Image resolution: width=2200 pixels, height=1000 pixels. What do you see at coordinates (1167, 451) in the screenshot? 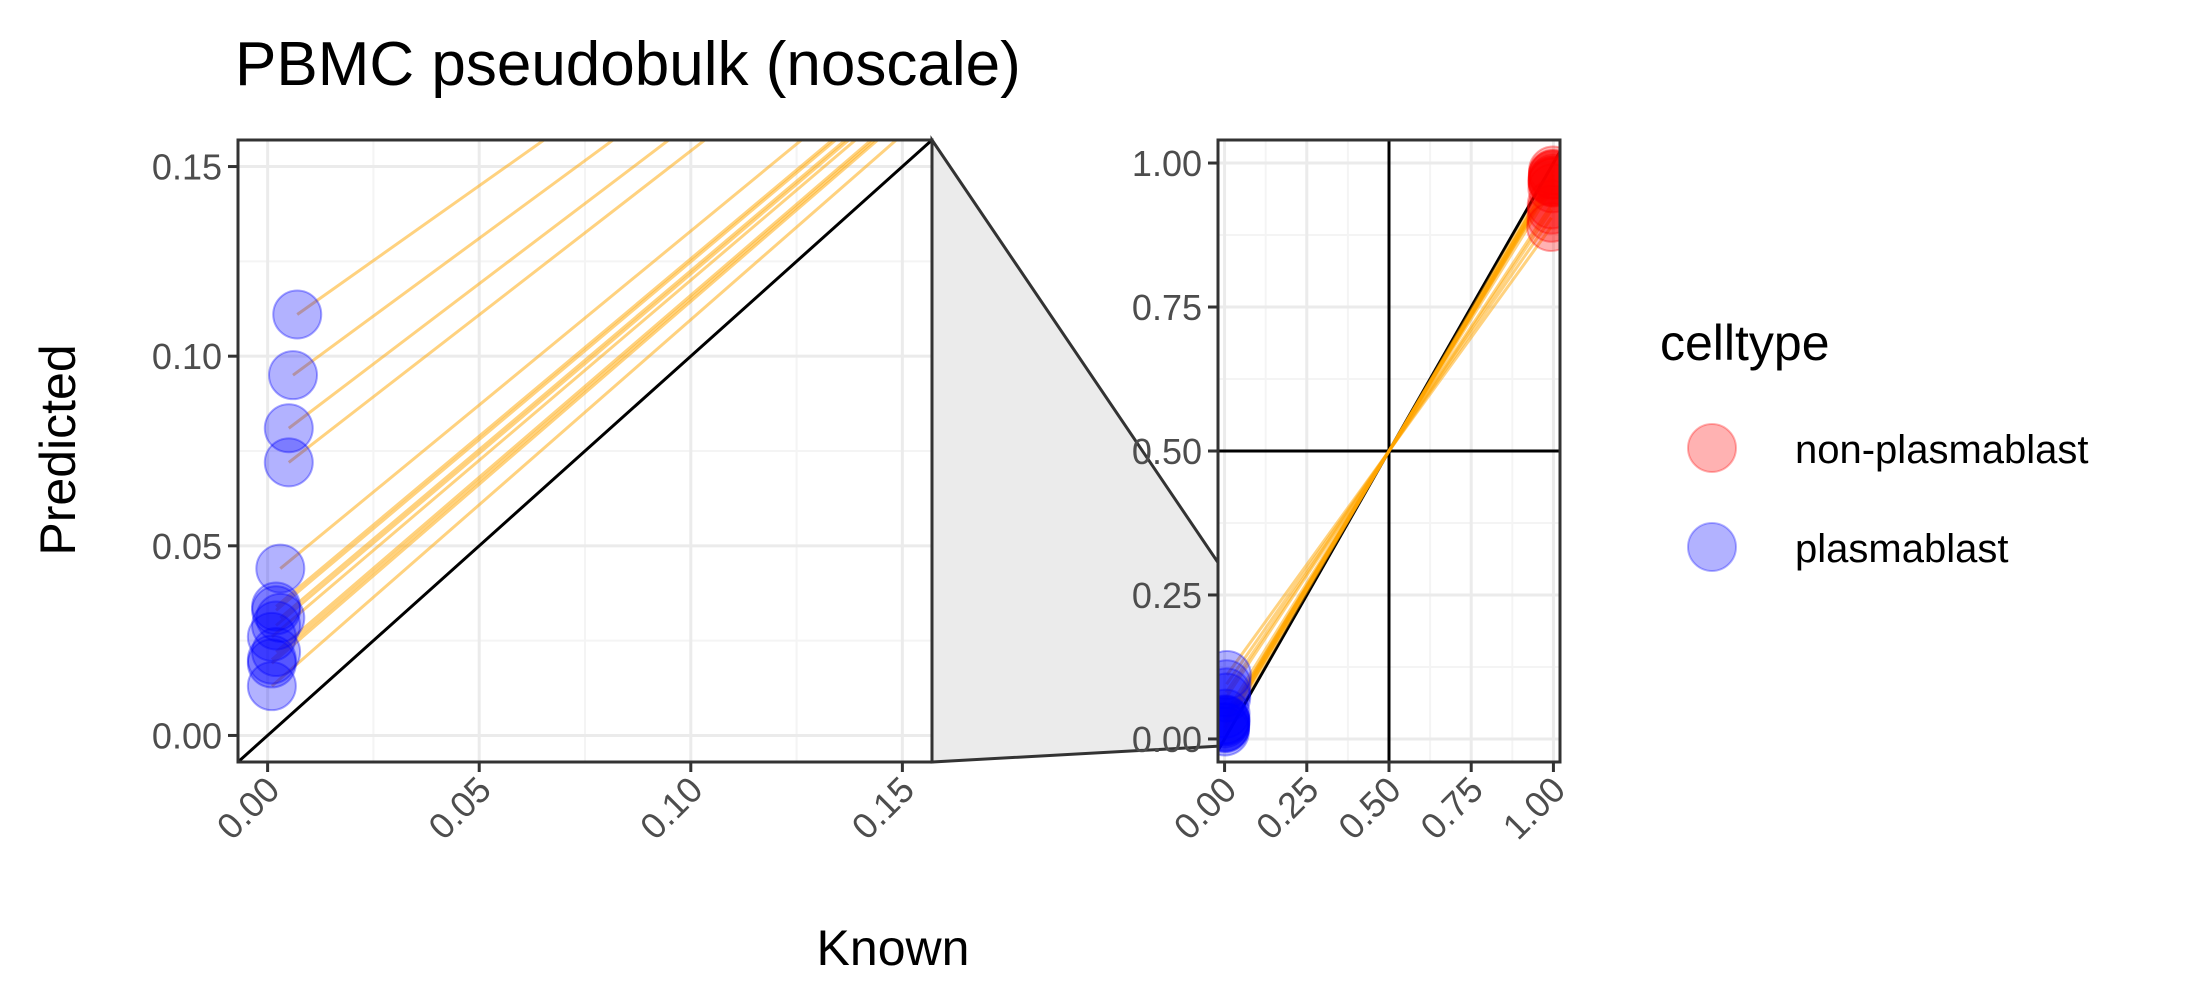
I see `y-tick-label: 0.50` at bounding box center [1167, 451].